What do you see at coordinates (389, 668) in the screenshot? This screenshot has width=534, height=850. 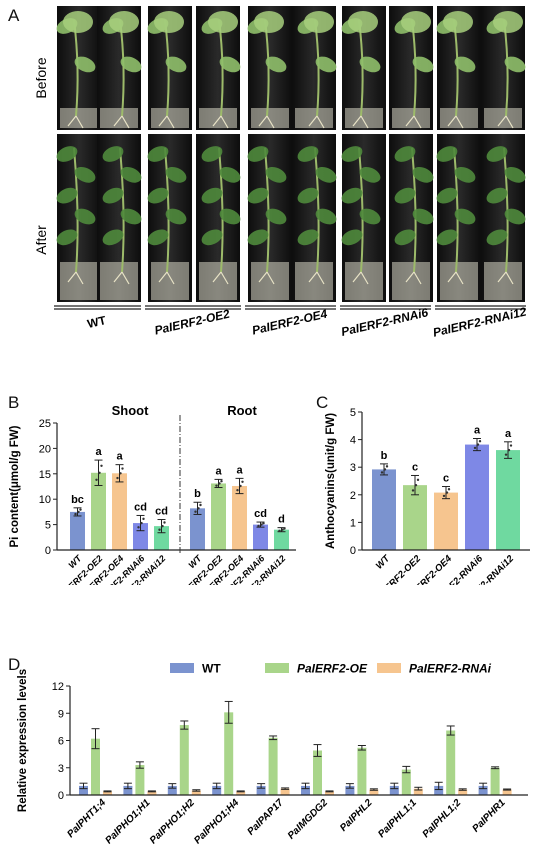 I see `legend-swatch` at bounding box center [389, 668].